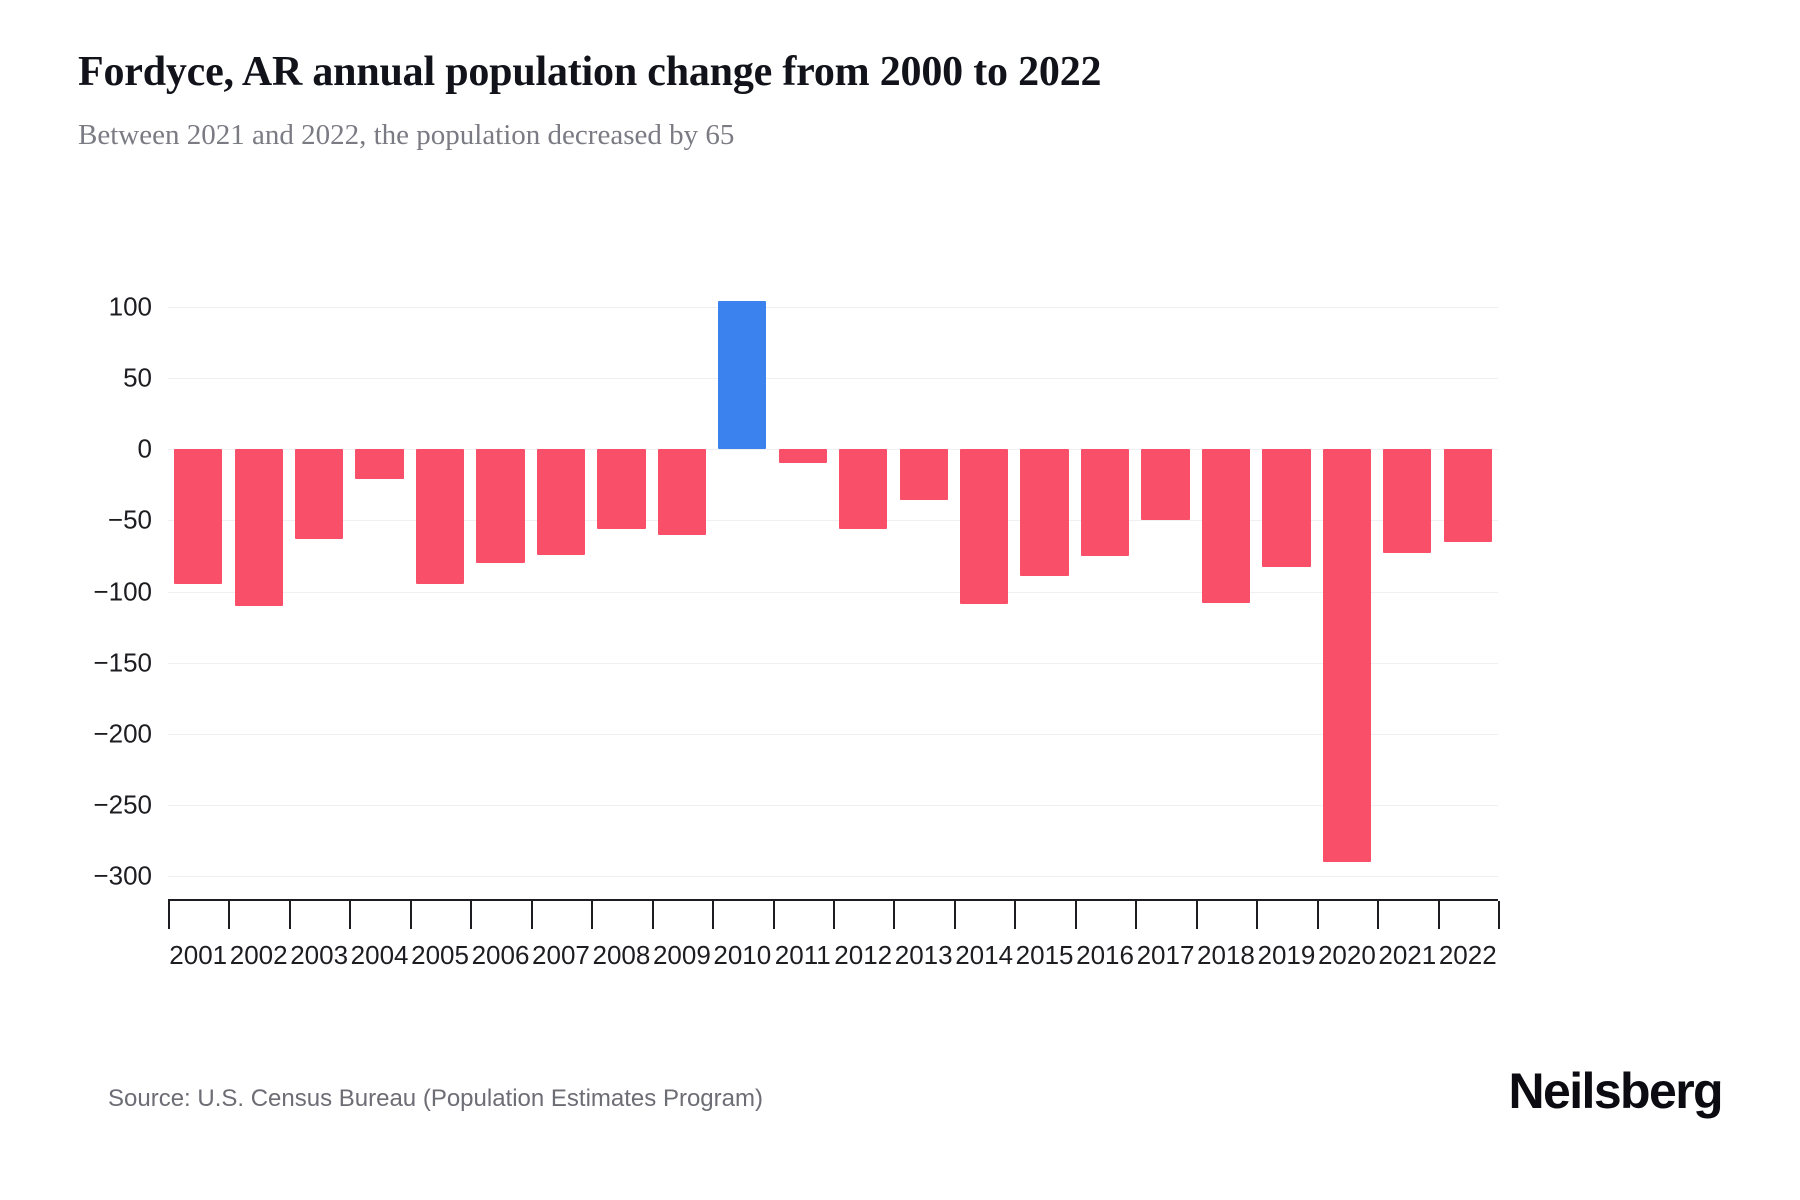 This screenshot has width=1800, height=1200. What do you see at coordinates (621, 955) in the screenshot?
I see `x-tick-label-2008: 2008` at bounding box center [621, 955].